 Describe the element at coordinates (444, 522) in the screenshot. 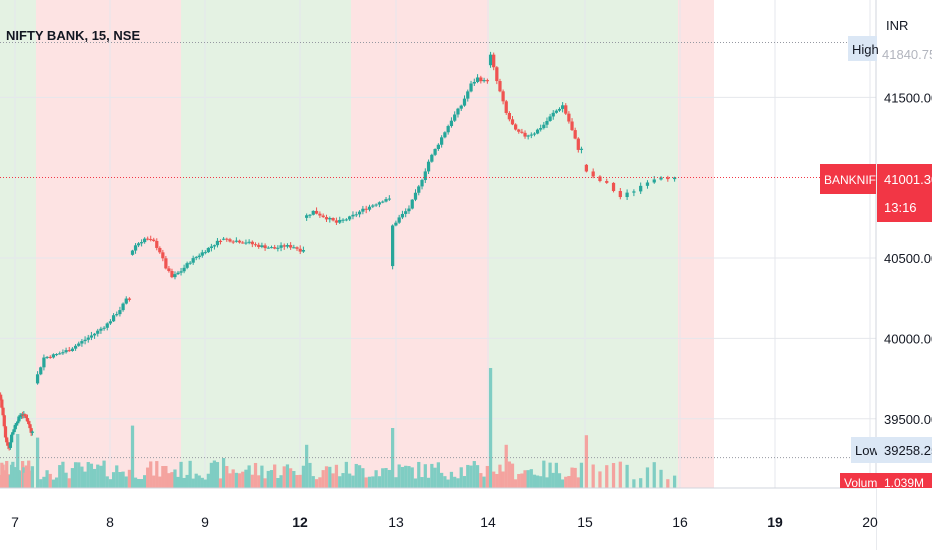

I see `time-ticks: 7 8 9 12 13 14 15 16 19 20` at that location.